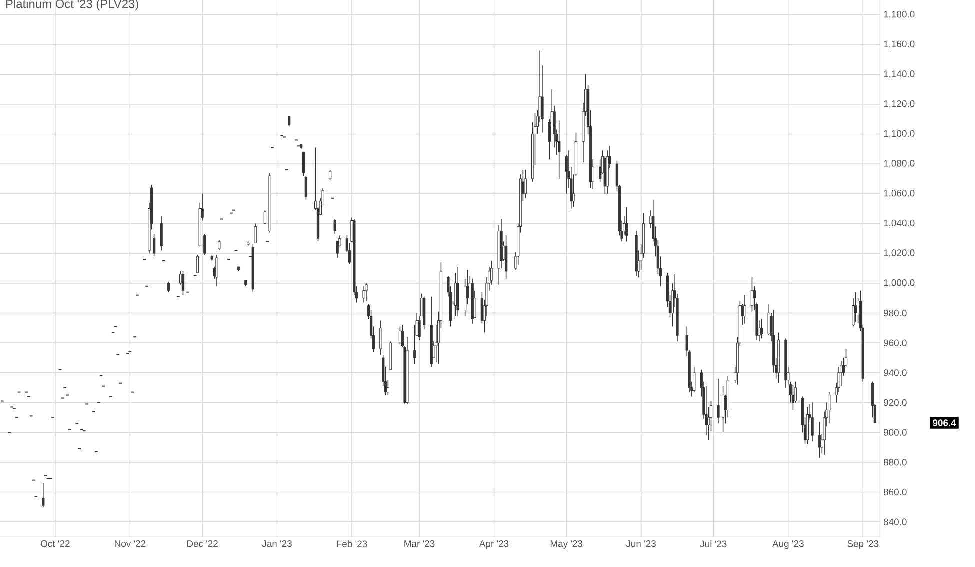 The image size is (975, 567). What do you see at coordinates (788, 545) in the screenshot?
I see `x-tick-label: Aug '23` at bounding box center [788, 545].